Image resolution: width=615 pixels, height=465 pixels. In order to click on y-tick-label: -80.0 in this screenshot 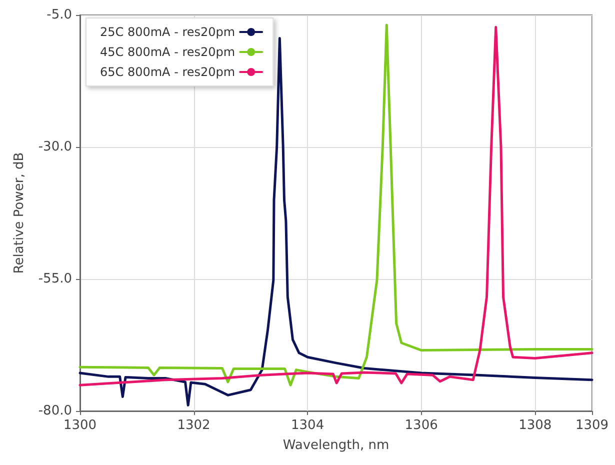, I will do `click(55, 411)`.